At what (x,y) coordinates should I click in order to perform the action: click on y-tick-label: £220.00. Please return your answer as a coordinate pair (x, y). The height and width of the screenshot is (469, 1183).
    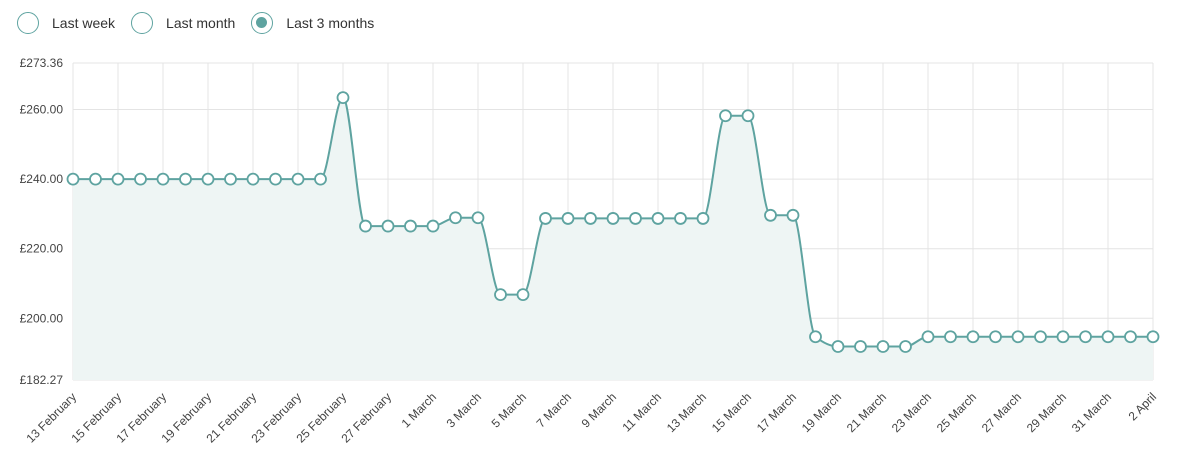
    Looking at the image, I should click on (42, 249).